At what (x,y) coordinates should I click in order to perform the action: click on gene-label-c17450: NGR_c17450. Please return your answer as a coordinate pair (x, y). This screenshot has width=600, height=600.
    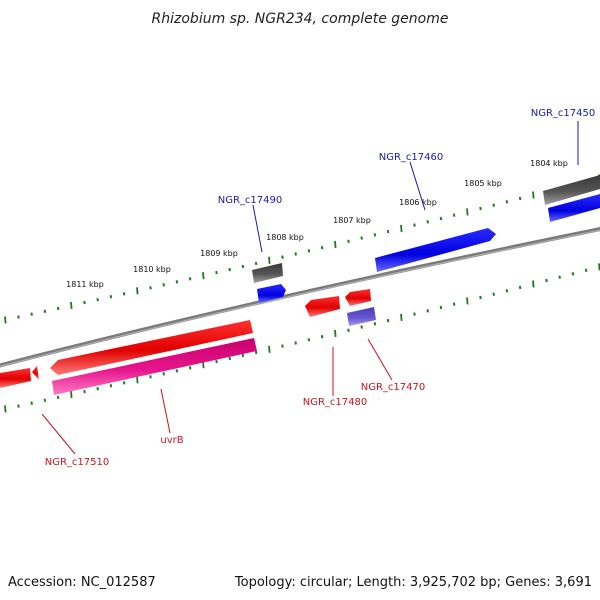
    Looking at the image, I should click on (563, 113).